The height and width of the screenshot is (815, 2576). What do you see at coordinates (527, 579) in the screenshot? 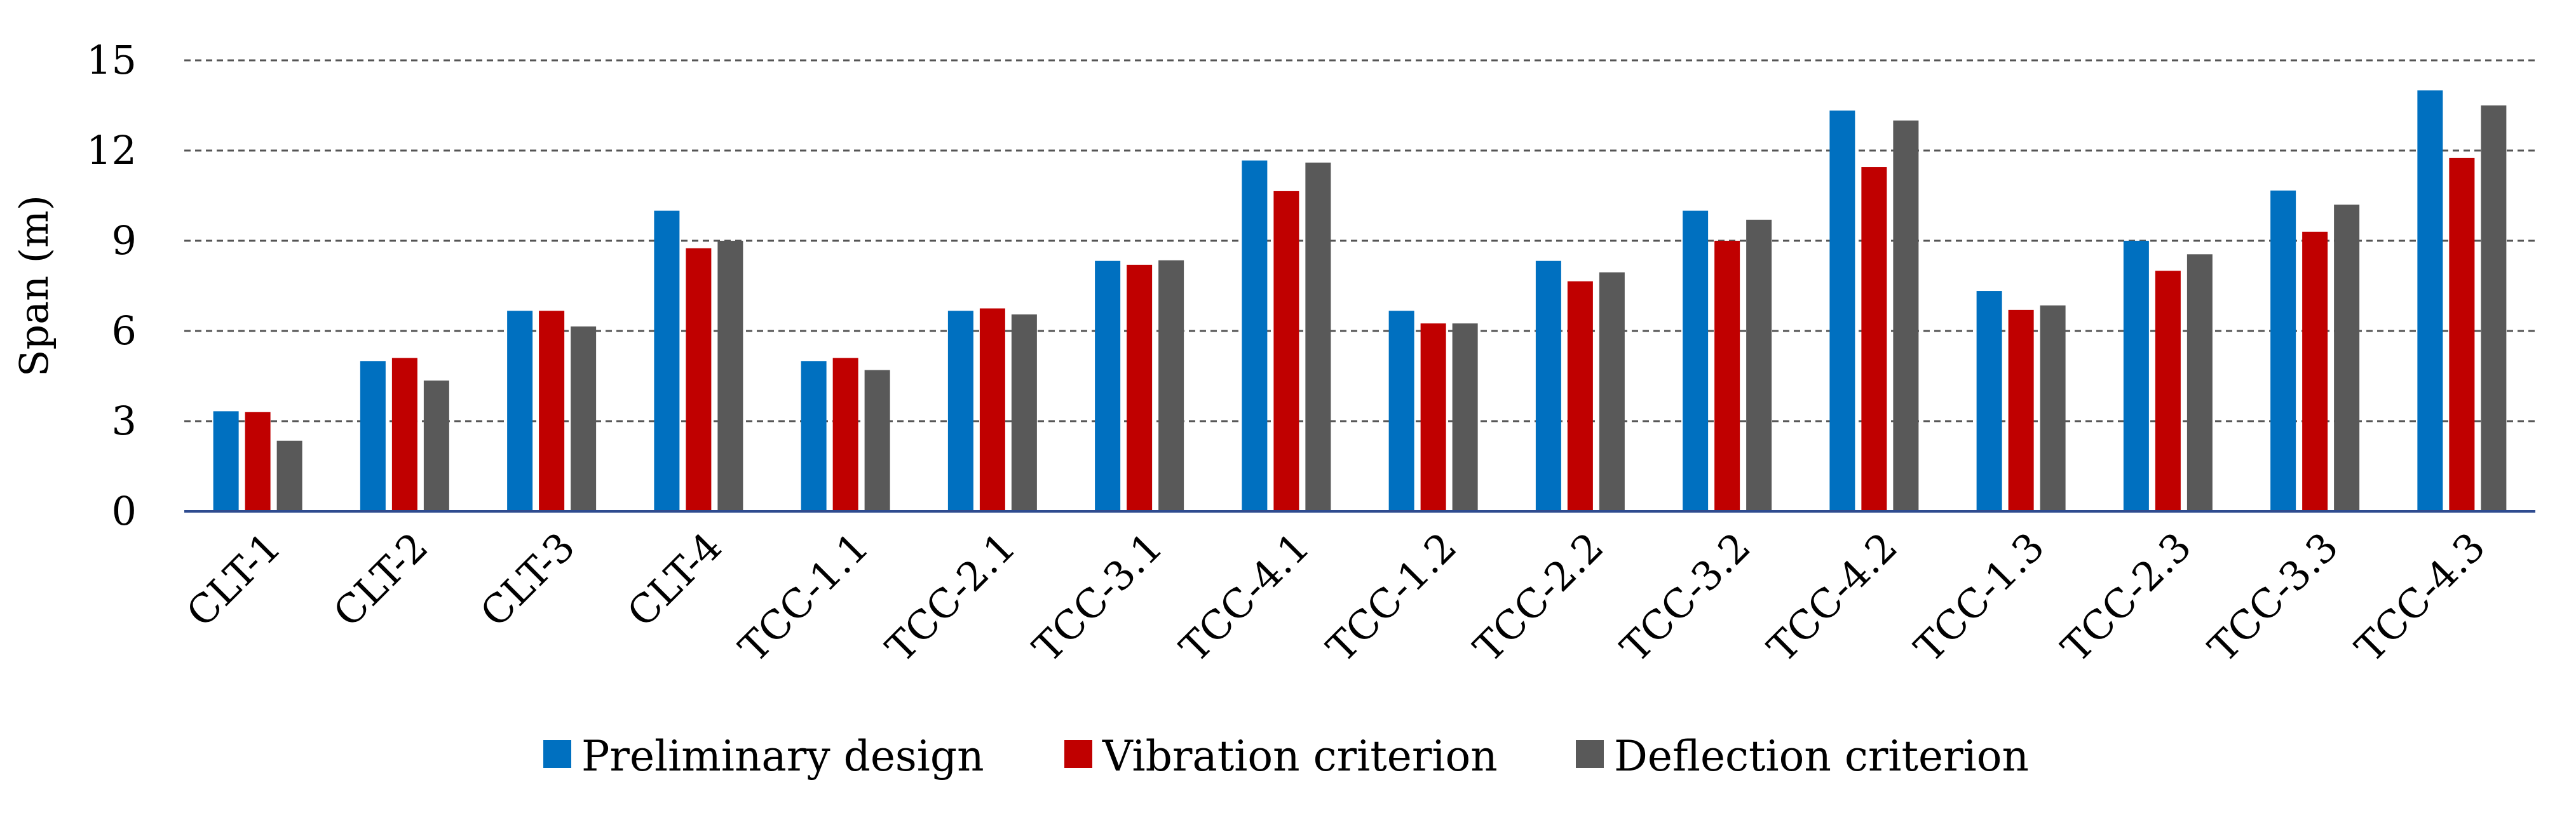
I see `x-tick-label: CLT-3` at bounding box center [527, 579].